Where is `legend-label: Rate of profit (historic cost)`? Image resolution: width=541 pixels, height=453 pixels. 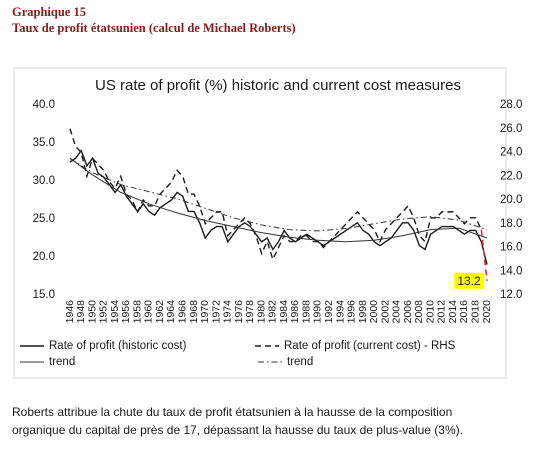
legend-label: Rate of profit (historic cost) is located at coordinates (118, 346).